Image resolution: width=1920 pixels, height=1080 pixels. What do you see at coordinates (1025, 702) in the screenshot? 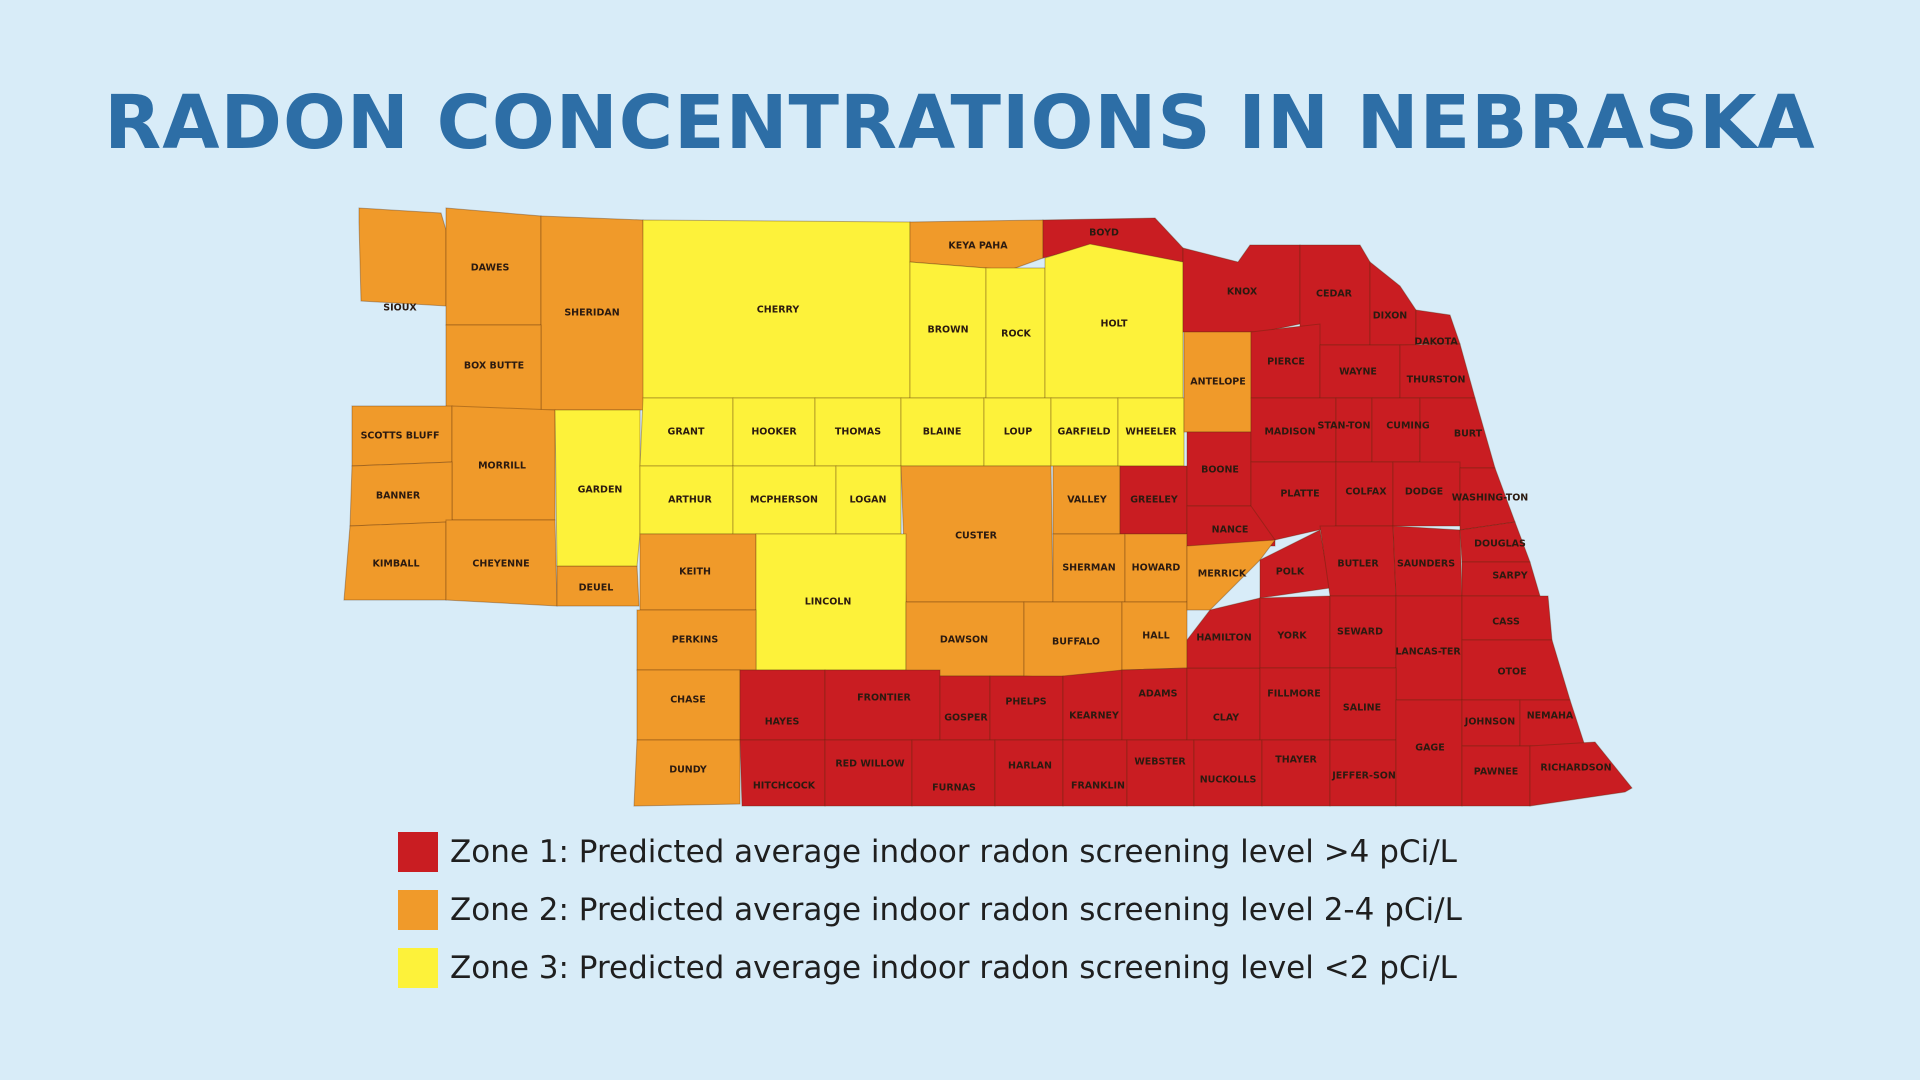
I see `county-label-phelps: PHELPS` at bounding box center [1025, 702].